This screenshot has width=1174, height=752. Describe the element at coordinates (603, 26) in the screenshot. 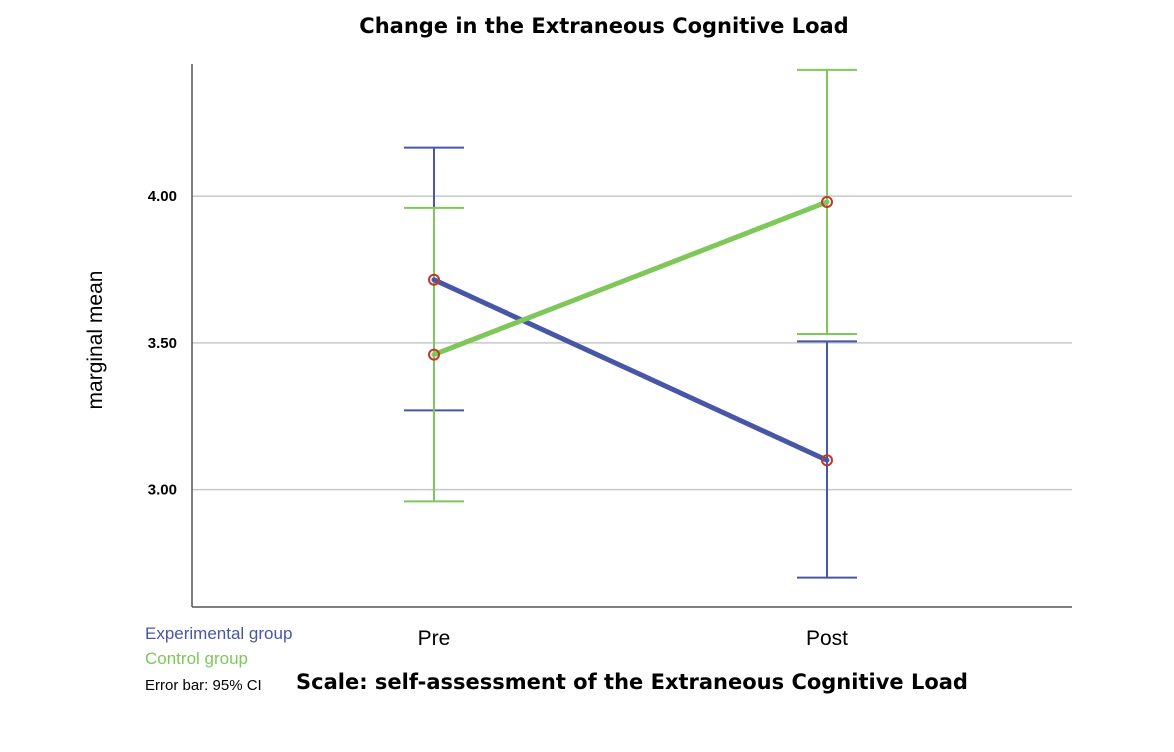

I see `chart-title: Change in the Extraneous Cognitive Load` at that location.